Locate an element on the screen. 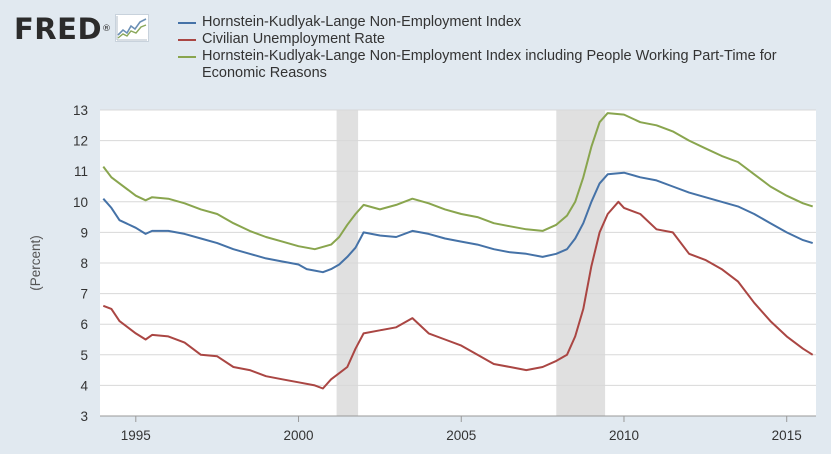 This screenshot has height=454, width=831. y-tick-label-3: 3 is located at coordinates (84, 416).